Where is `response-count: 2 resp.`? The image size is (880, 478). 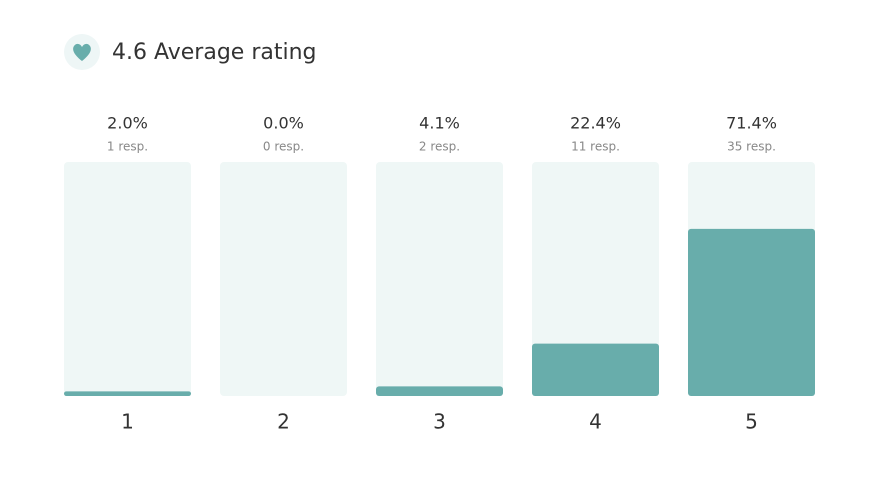
response-count: 2 resp. is located at coordinates (439, 147).